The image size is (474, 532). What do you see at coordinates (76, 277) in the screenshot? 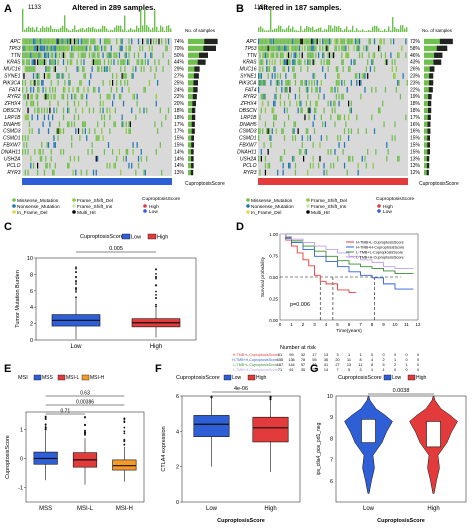
I see `outlier` at bounding box center [76, 277].